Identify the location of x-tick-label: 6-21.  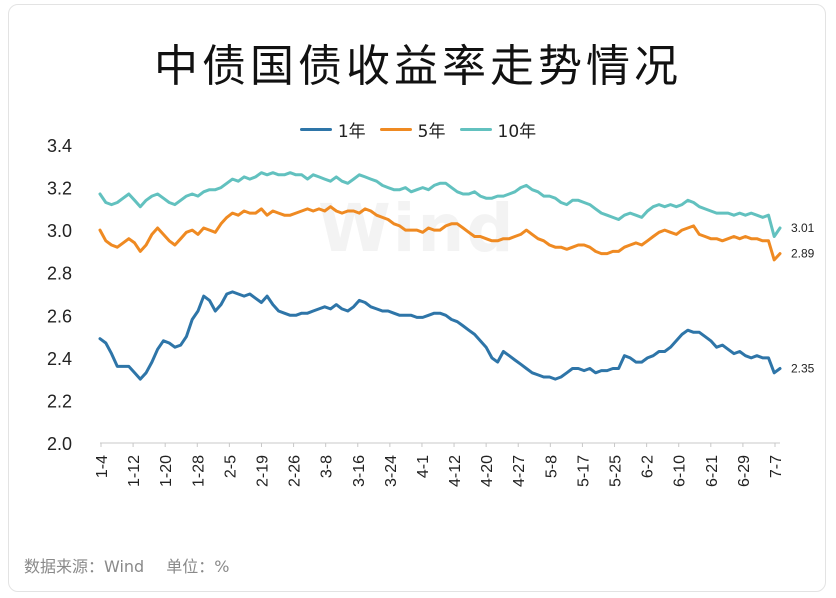
(712, 471).